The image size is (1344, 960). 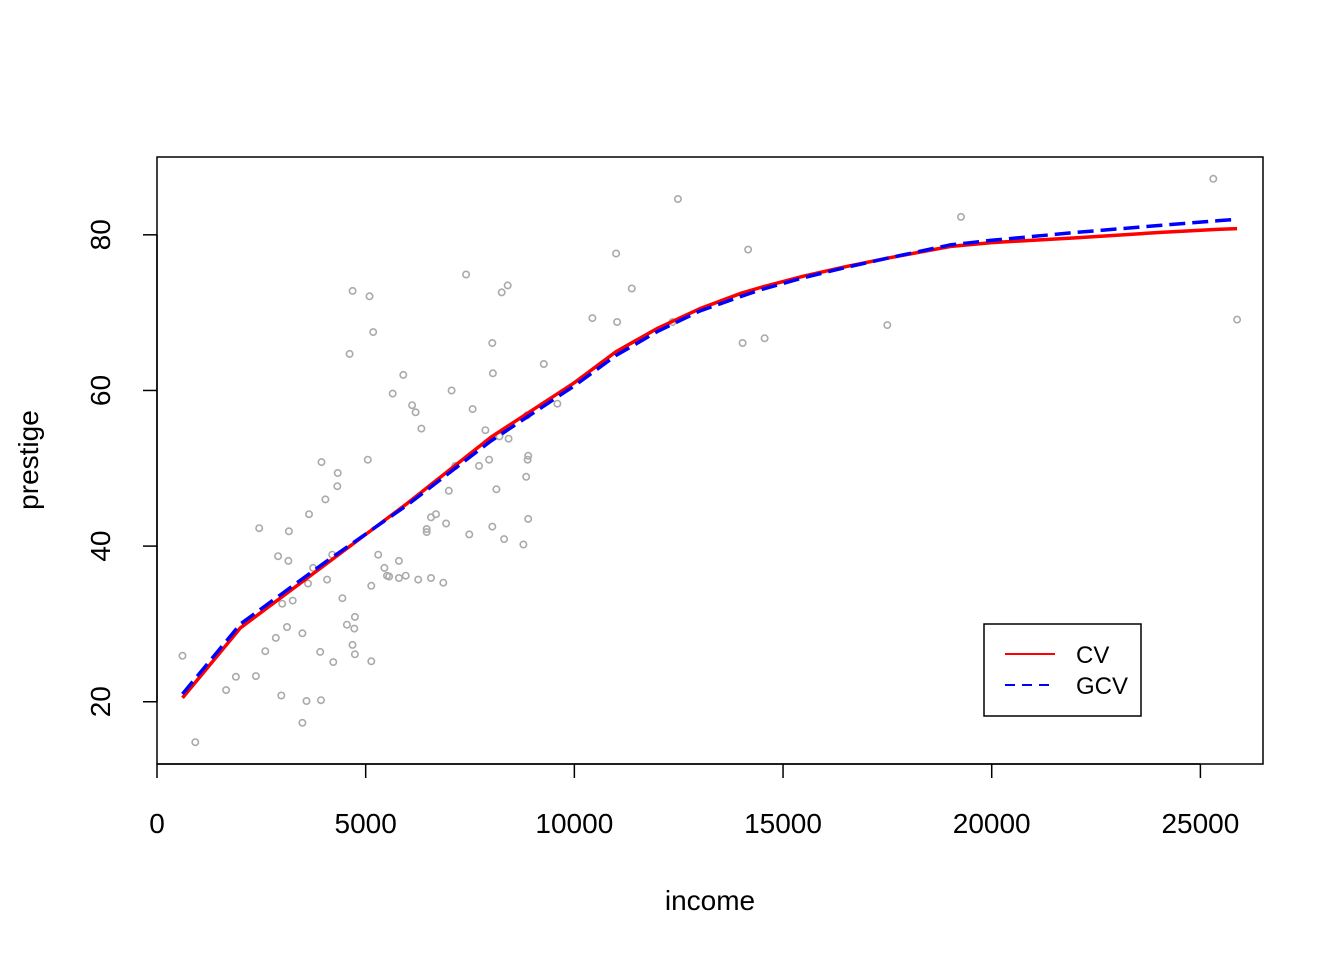 I want to click on x-axis-title: income, so click(x=710, y=900).